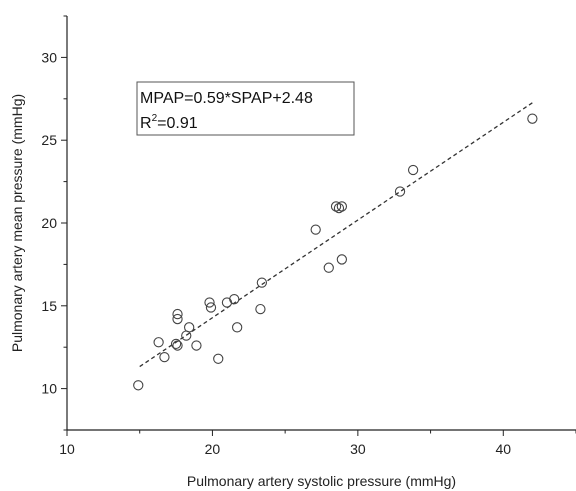 The height and width of the screenshot is (491, 576). I want to click on r-squared-superscript: 2, so click(155, 118).